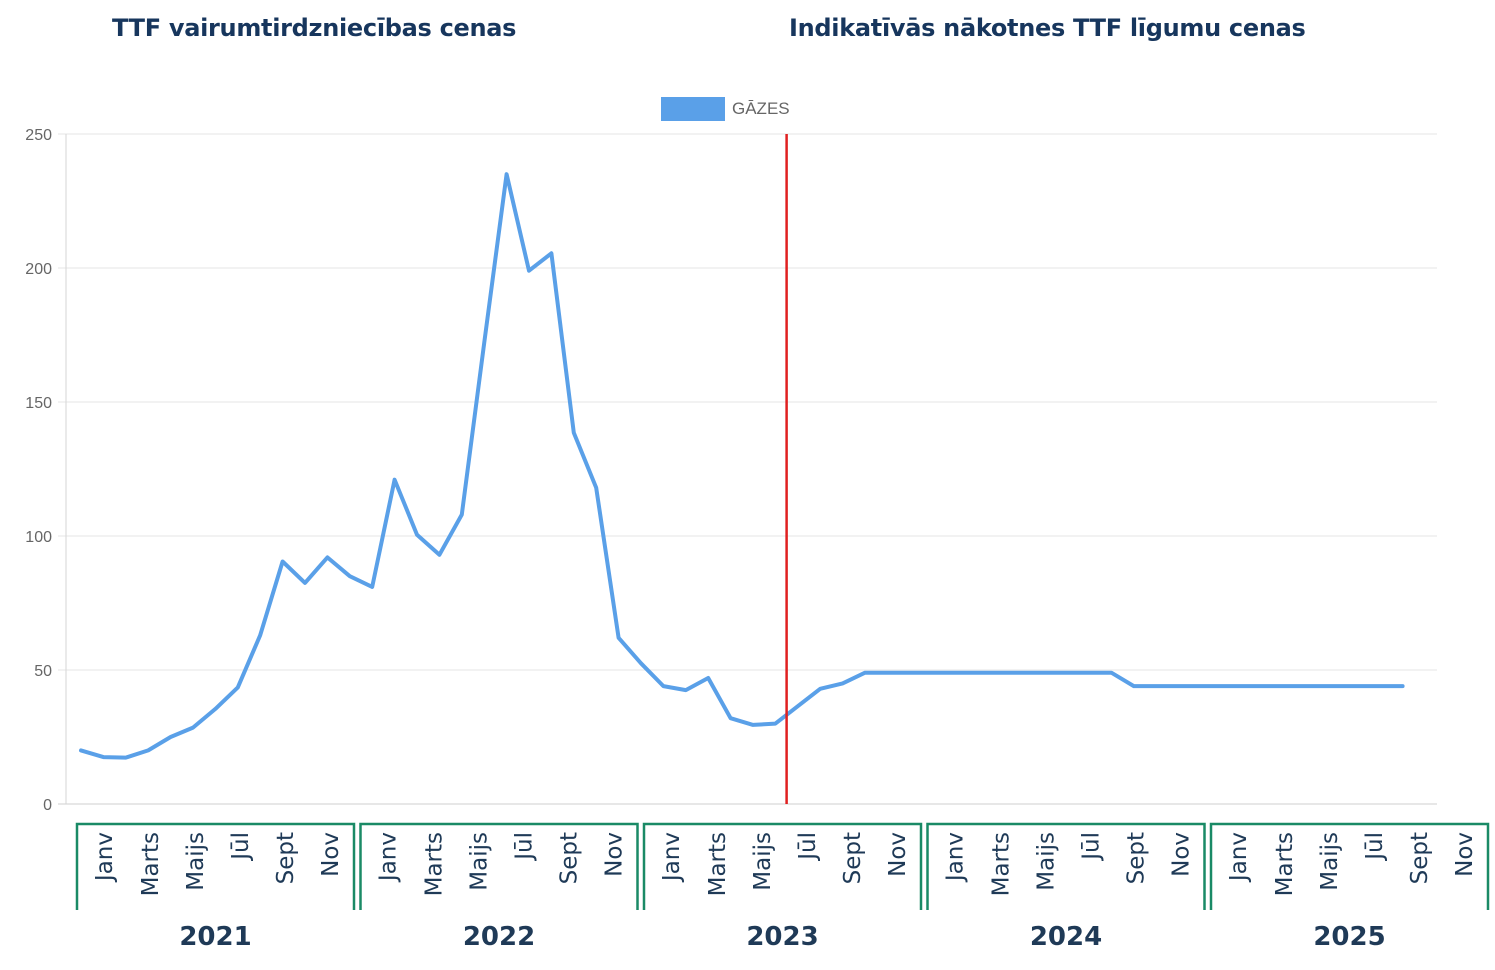 The height and width of the screenshot is (970, 1495). Describe the element at coordinates (43, 671) in the screenshot. I see `y-tick-label: 50` at that location.